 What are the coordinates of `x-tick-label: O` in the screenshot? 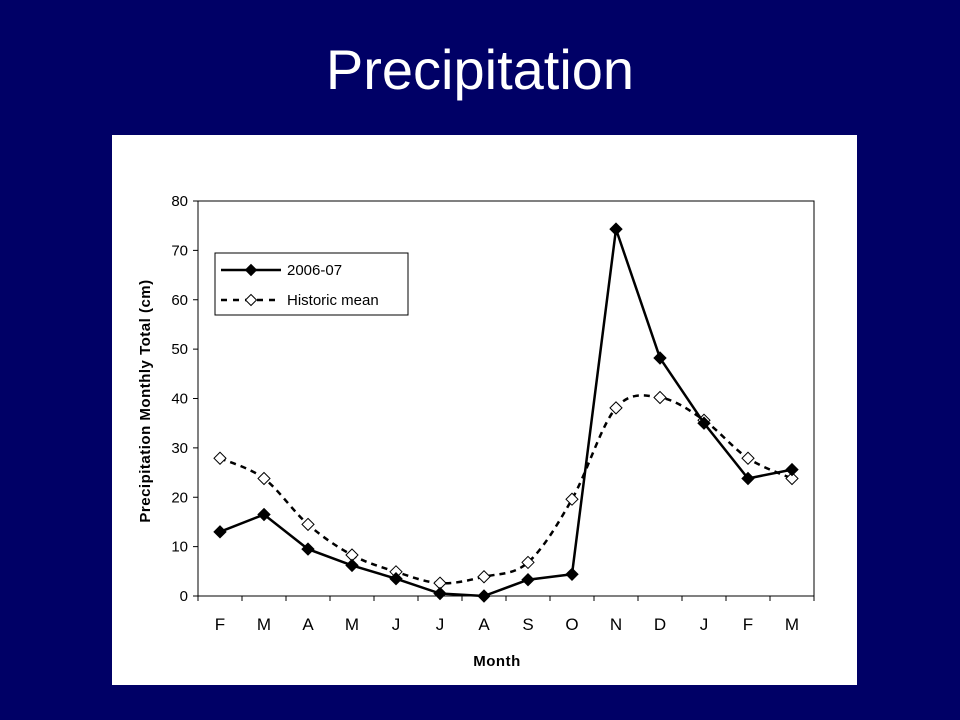 It's located at (571, 624).